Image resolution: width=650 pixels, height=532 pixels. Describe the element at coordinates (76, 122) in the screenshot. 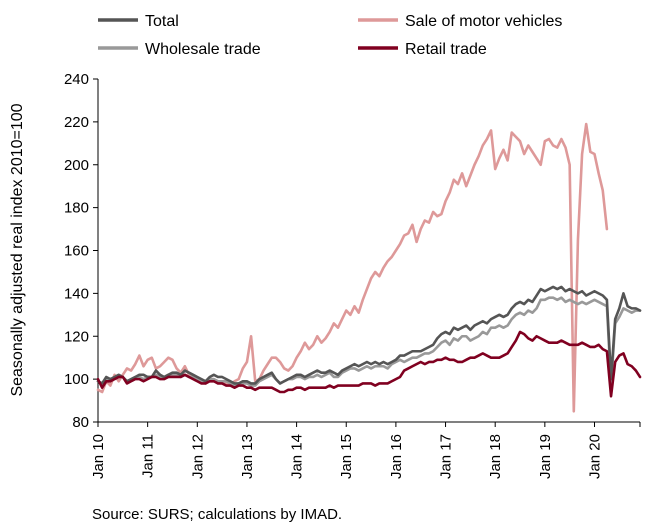

I see `y-tick-label: 220` at that location.